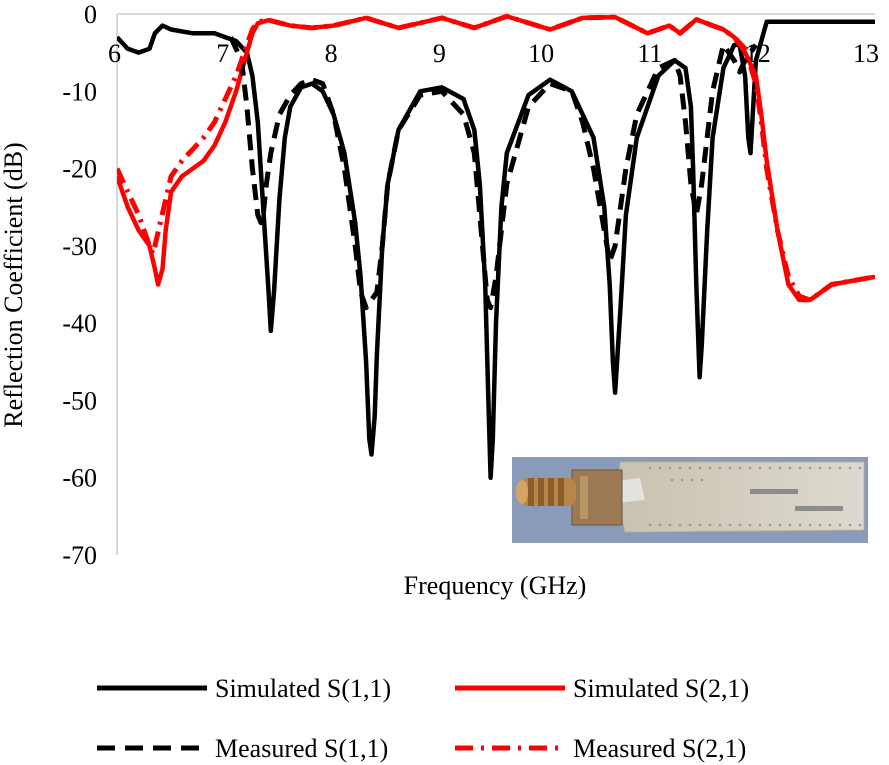  I want to click on x-tick-label: 6, so click(114, 53).